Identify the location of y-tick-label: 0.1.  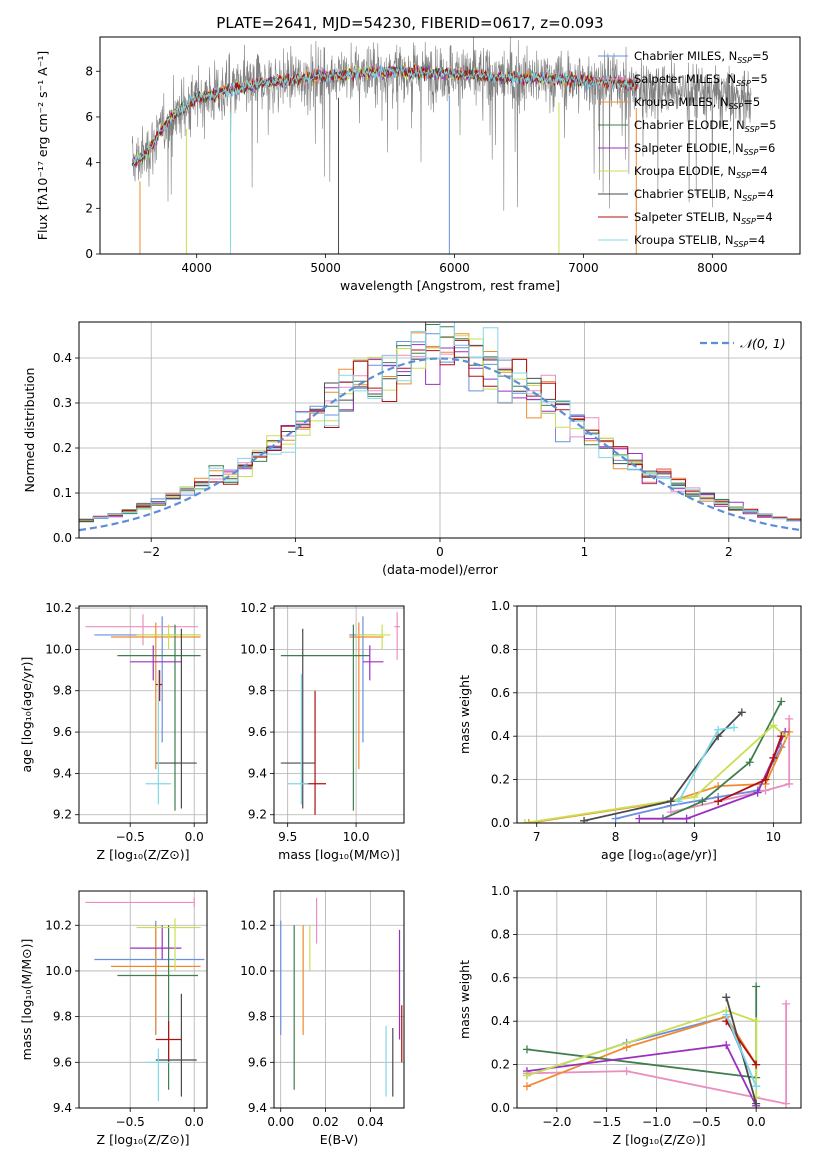
(62, 493).